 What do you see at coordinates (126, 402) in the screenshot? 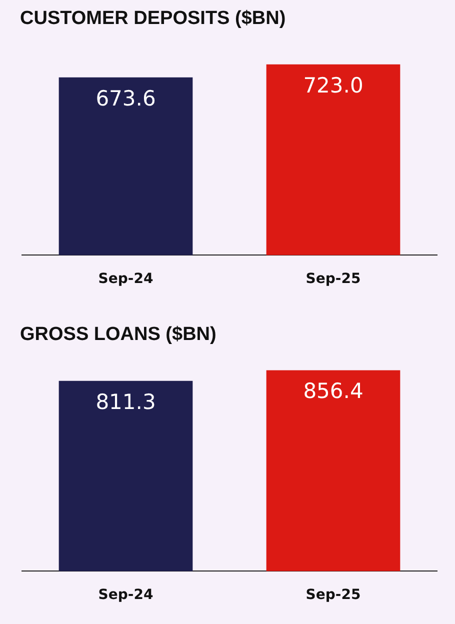
I see `data-label: 811.3` at bounding box center [126, 402].